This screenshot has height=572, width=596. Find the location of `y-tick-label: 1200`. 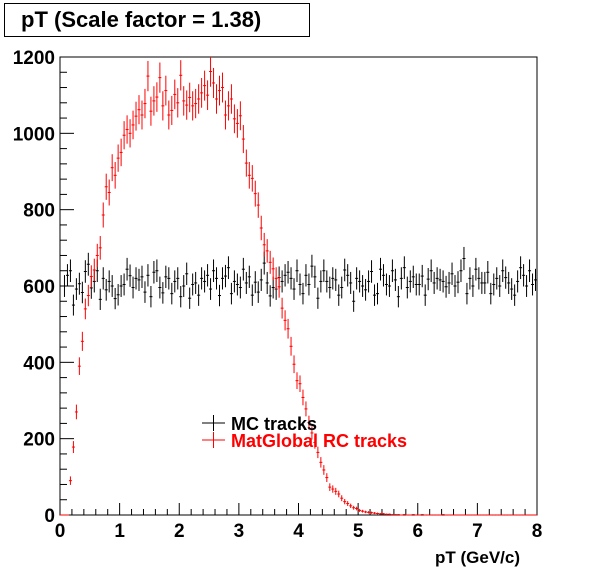

y-tick-label: 1200 is located at coordinates (34, 58).